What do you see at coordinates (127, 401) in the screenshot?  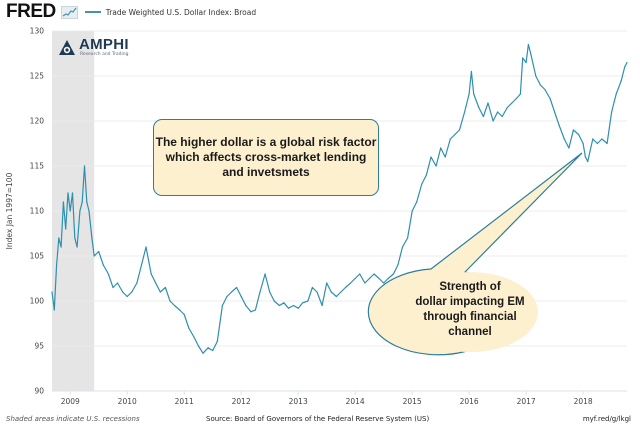 I see `x-tick-label: 2010` at bounding box center [127, 401].